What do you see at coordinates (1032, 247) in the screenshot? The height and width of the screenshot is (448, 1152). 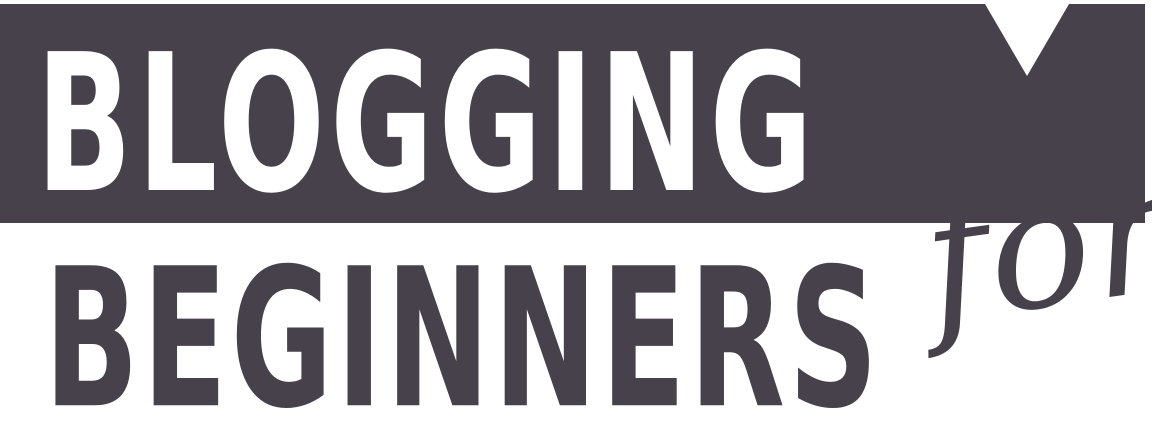 I see `logo-word-for: for` at bounding box center [1032, 247].